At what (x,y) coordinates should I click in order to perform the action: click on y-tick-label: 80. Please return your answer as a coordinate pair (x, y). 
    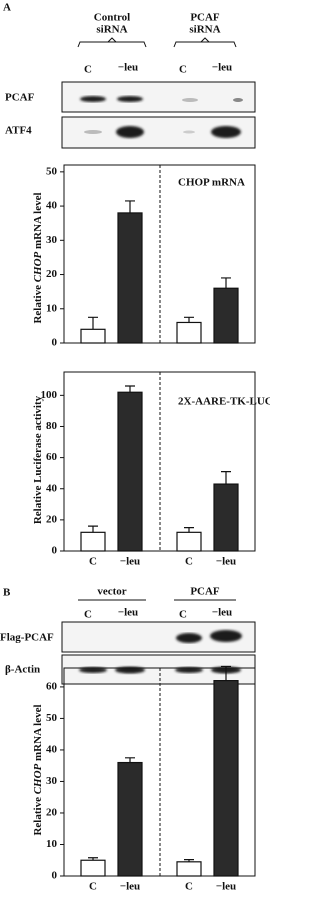
    Looking at the image, I should click on (52, 426).